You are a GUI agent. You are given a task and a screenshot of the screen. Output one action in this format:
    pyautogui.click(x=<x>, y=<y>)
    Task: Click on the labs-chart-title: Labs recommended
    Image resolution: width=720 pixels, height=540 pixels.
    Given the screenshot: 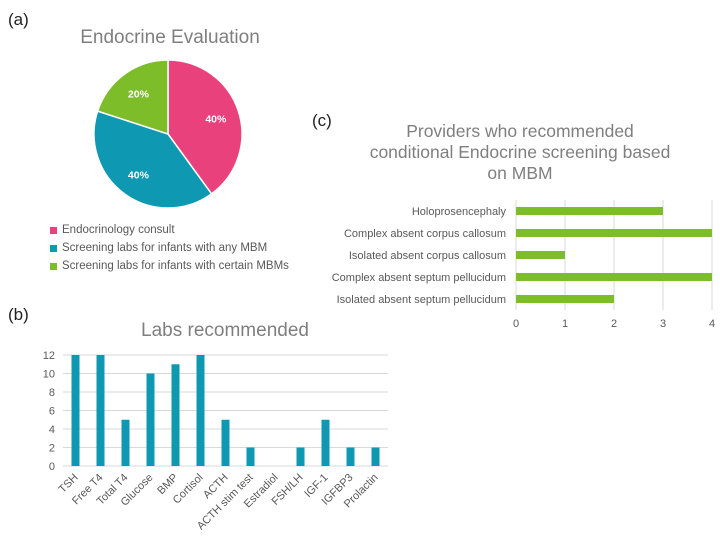 What is the action you would take?
    pyautogui.click(x=225, y=330)
    